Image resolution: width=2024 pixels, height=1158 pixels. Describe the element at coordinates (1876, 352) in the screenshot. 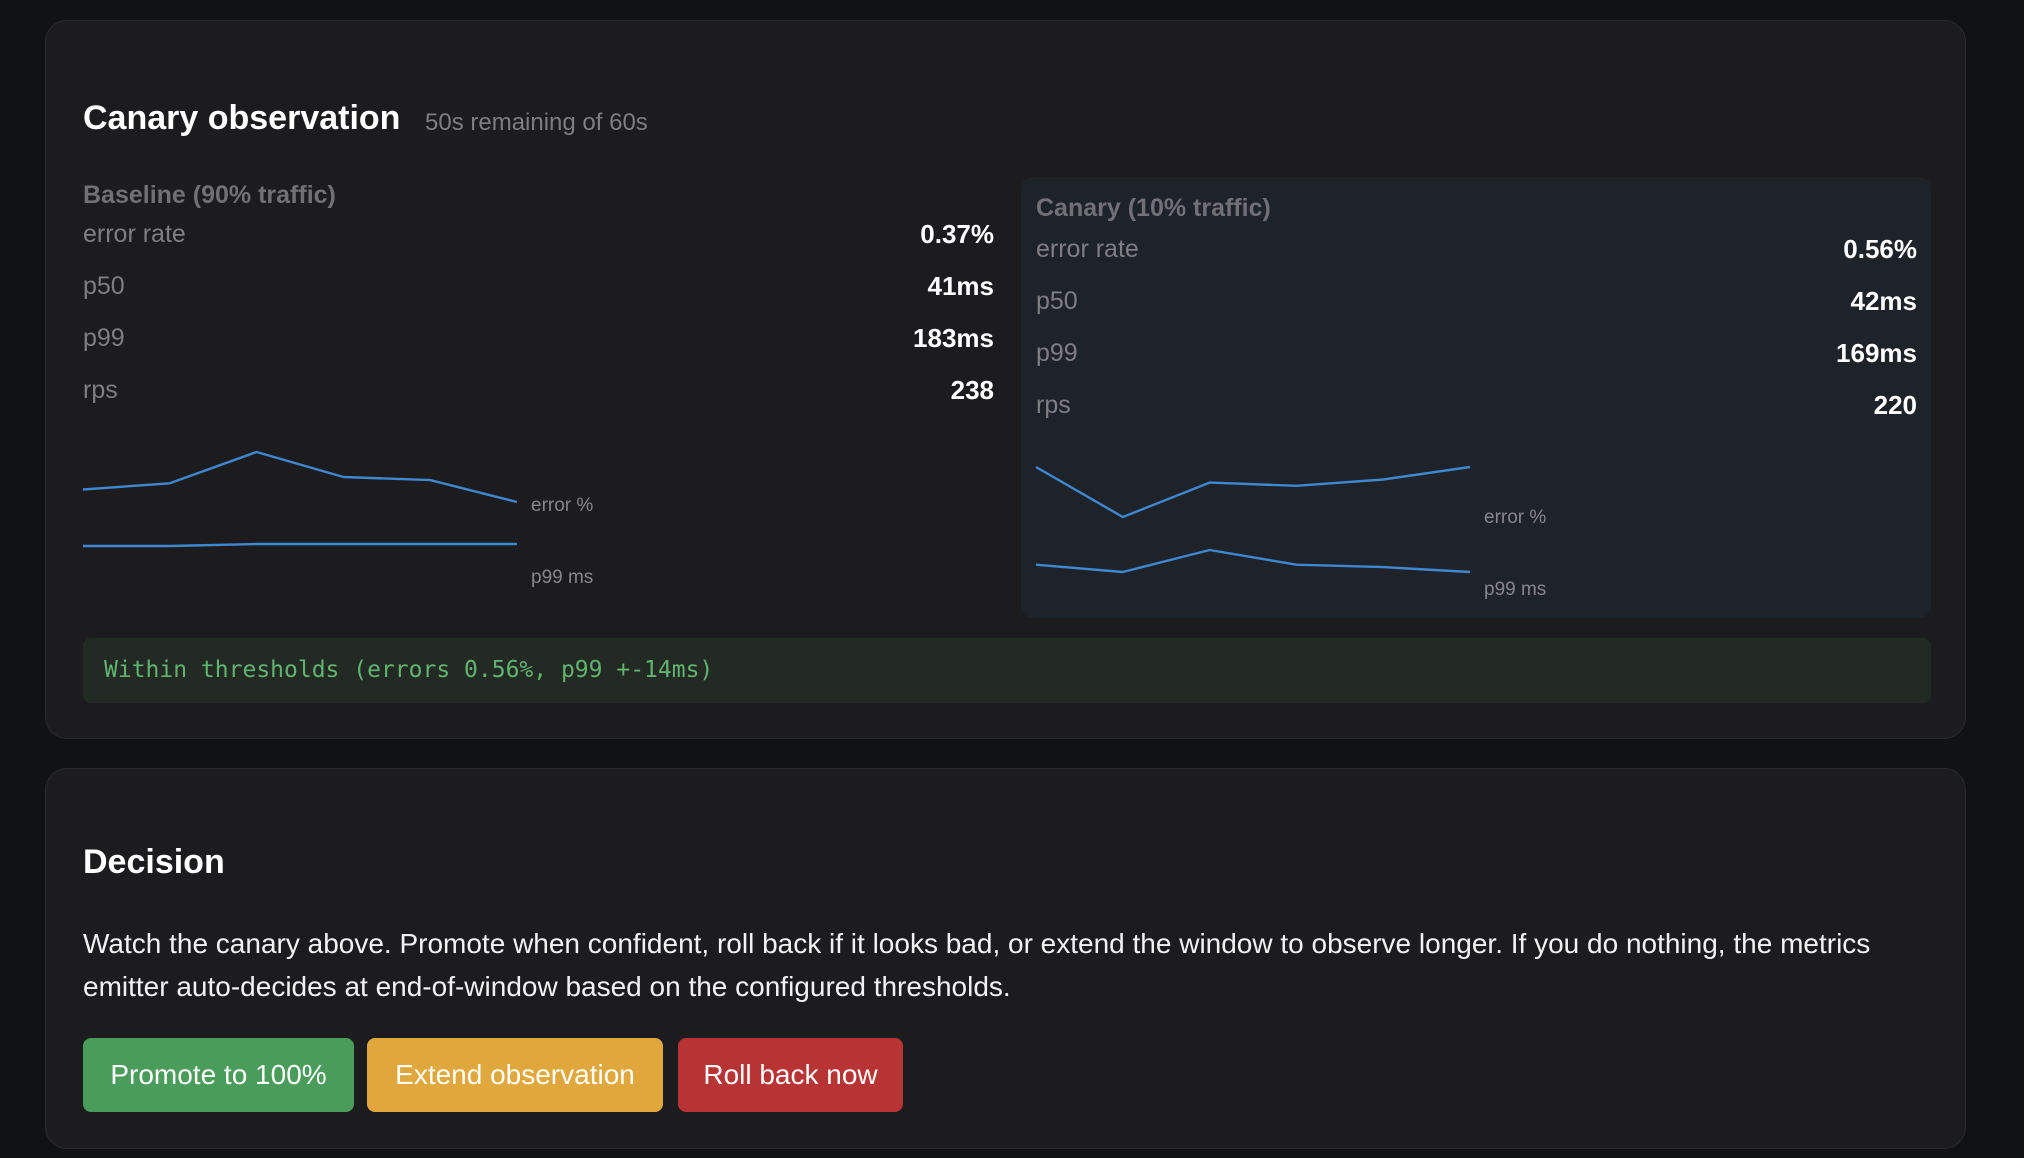

I see `metric-value: 169ms` at that location.